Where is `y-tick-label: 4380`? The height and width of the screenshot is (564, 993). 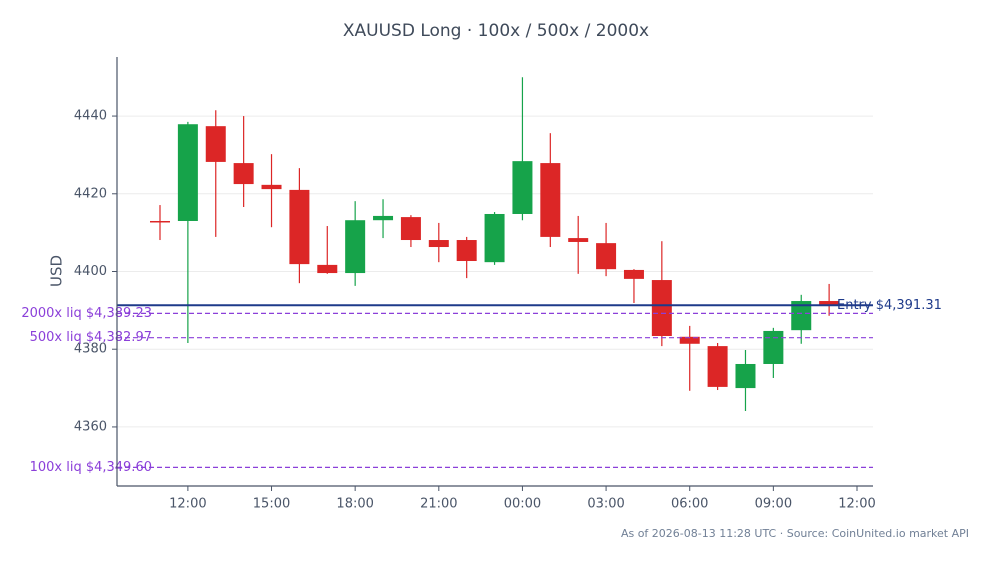
y-tick-label: 4380 is located at coordinates (90, 349).